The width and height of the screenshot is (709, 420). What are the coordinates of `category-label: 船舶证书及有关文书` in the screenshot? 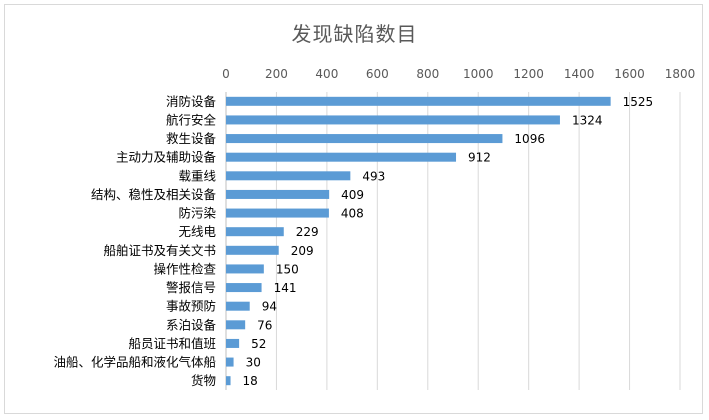 It's located at (159, 250).